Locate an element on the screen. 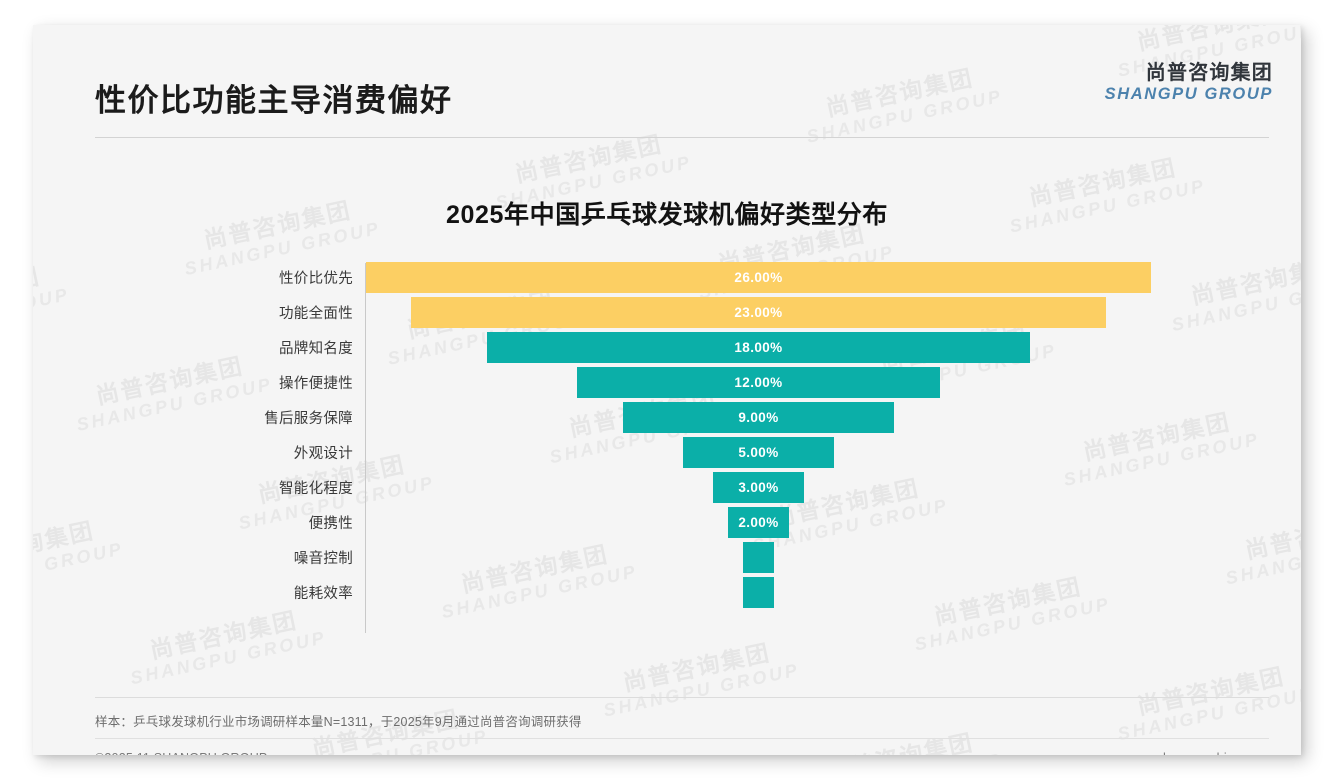 The height and width of the screenshot is (780, 1340). chart-bar-value-label: 23.00% is located at coordinates (758, 312).